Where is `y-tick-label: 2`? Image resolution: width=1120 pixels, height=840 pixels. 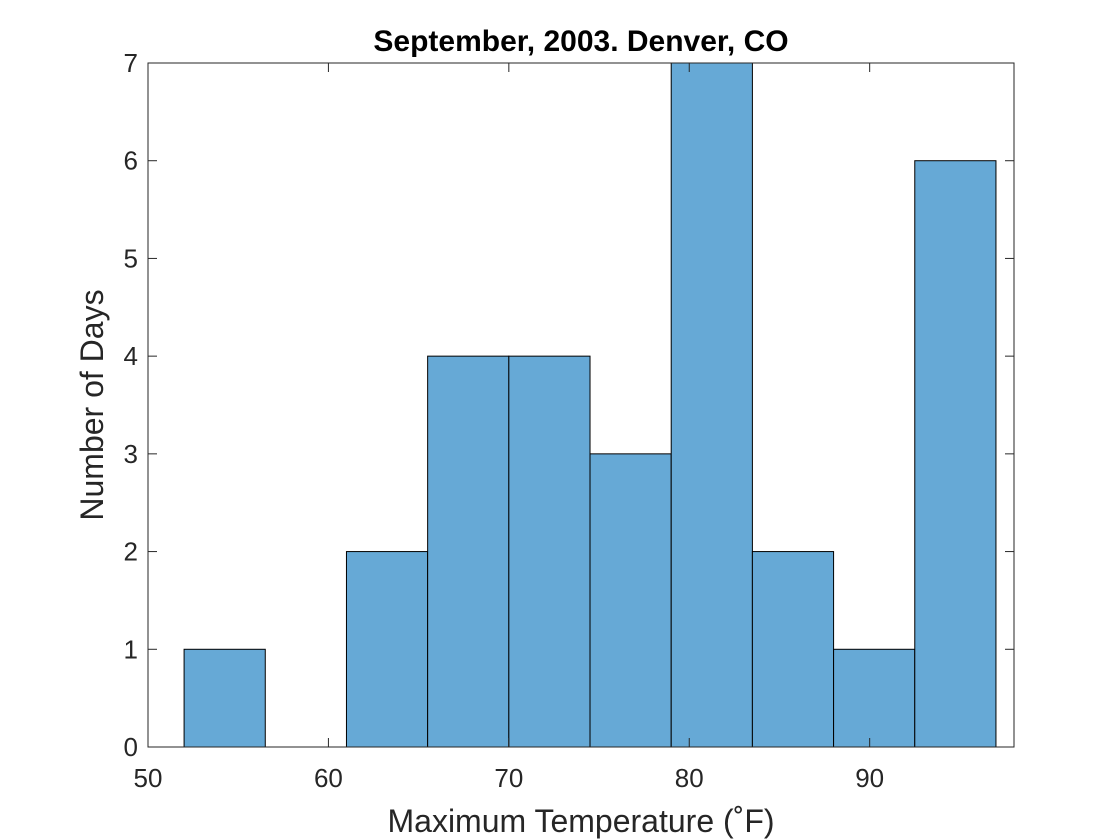
y-tick-label: 2 is located at coordinates (131, 552).